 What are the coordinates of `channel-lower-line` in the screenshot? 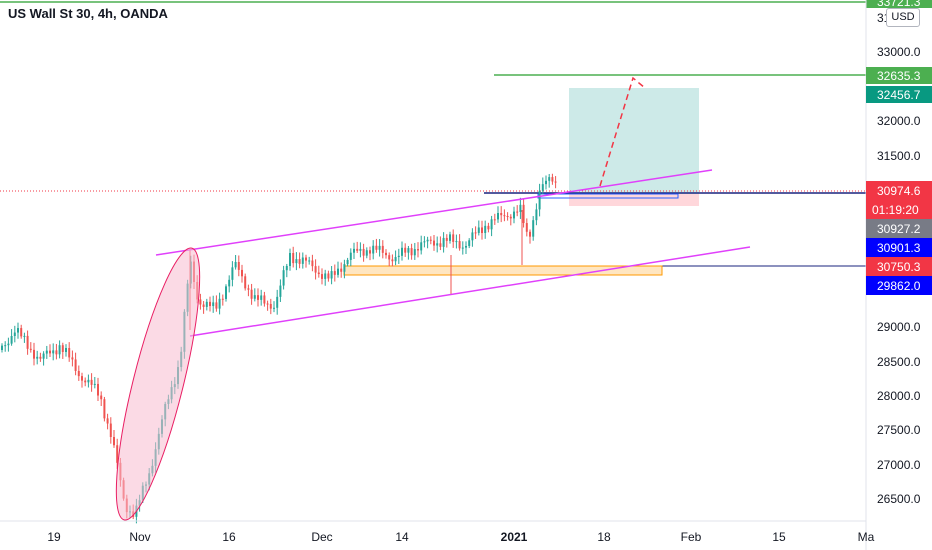 It's located at (470, 291).